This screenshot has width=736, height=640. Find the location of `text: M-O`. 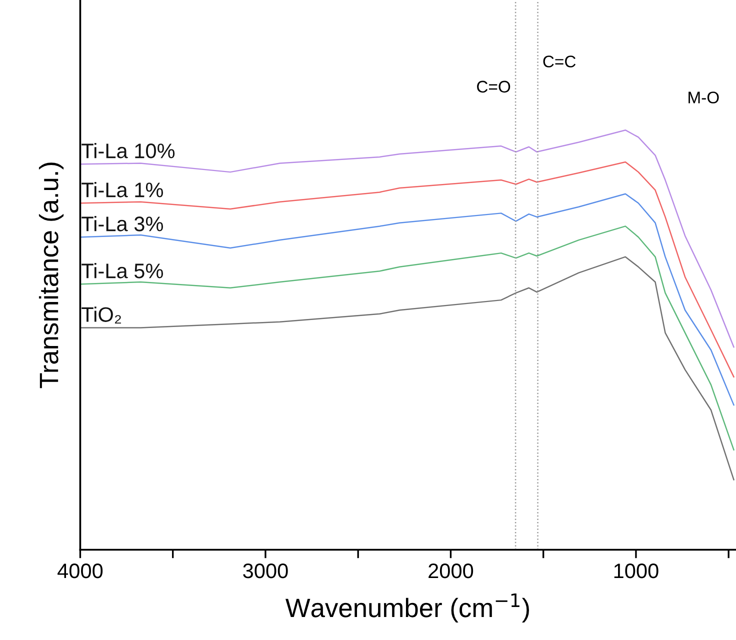

text: M-O is located at coordinates (703, 98).